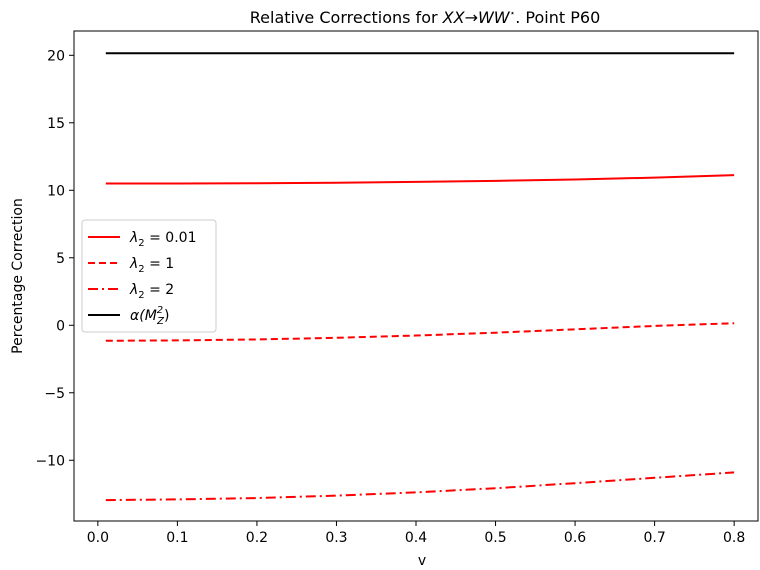  I want to click on legend-sup: 2, so click(160, 310).